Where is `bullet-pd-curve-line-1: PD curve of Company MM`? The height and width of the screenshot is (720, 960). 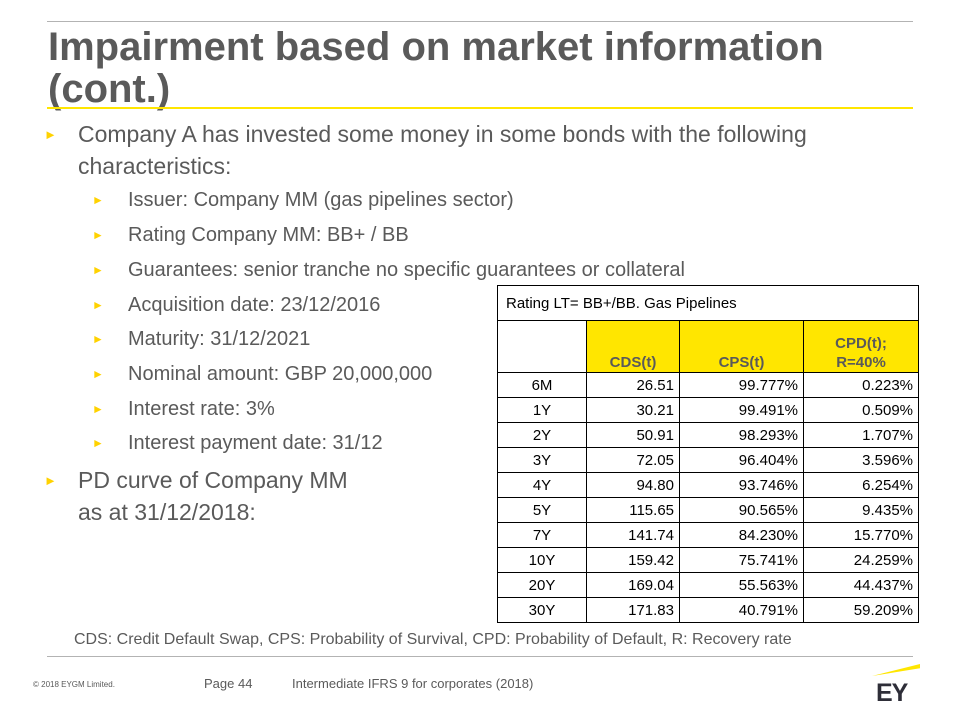 bullet-pd-curve-line-1: PD curve of Company MM is located at coordinates (213, 480).